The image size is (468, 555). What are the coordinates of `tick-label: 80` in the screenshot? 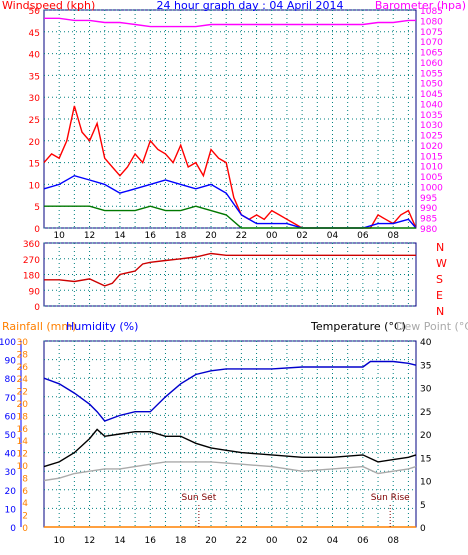 It's located at (11, 380).